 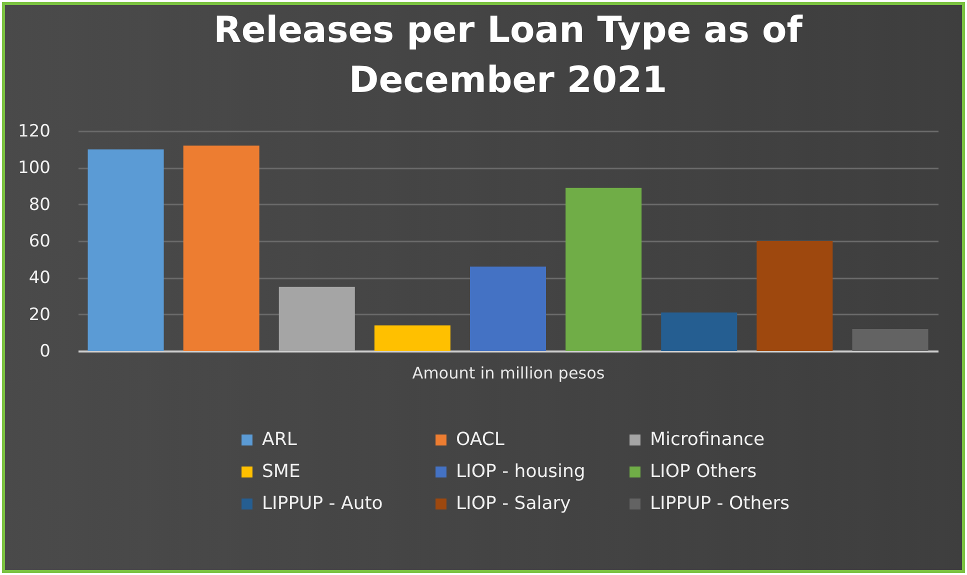 I want to click on legend-label: LIPPUP - Others, so click(x=720, y=503).